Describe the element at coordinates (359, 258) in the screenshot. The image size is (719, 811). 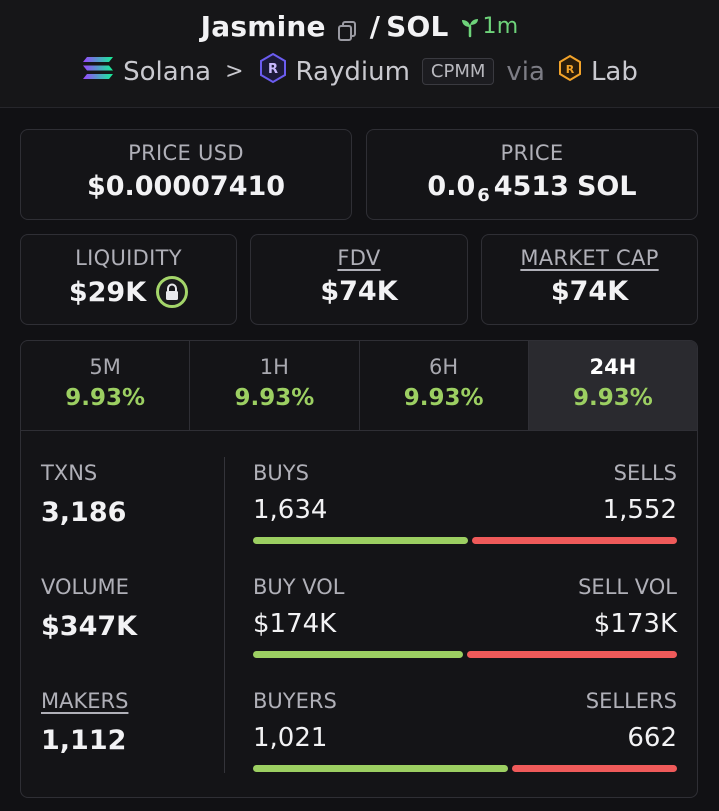
I see `fdv-label: FDV` at that location.